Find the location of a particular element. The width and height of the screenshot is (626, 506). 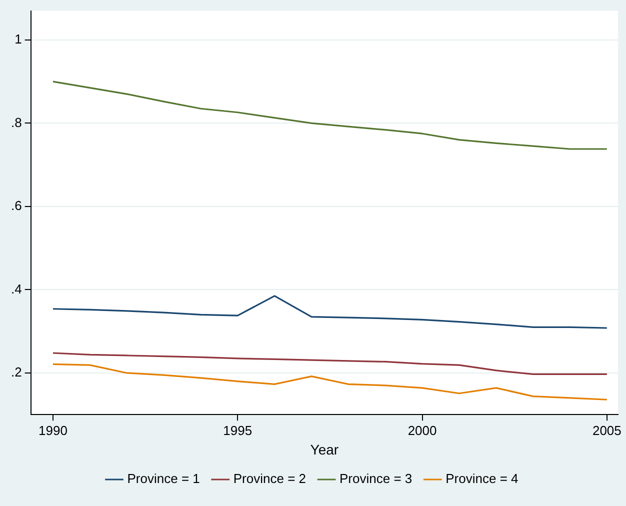

x-tick-label: 1995 is located at coordinates (237, 430).